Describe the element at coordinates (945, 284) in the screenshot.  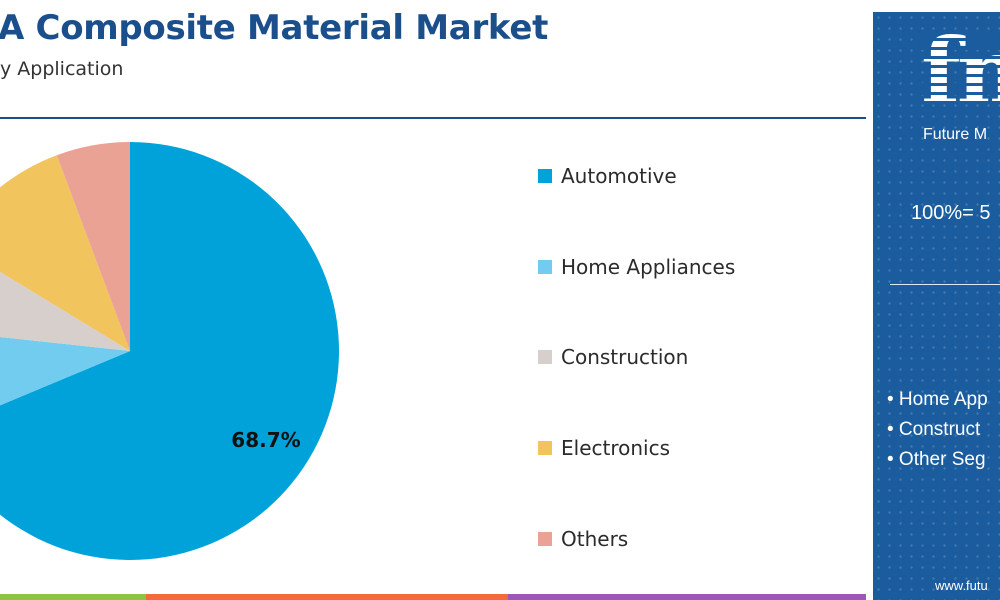
I see `sidebar-divider` at that location.